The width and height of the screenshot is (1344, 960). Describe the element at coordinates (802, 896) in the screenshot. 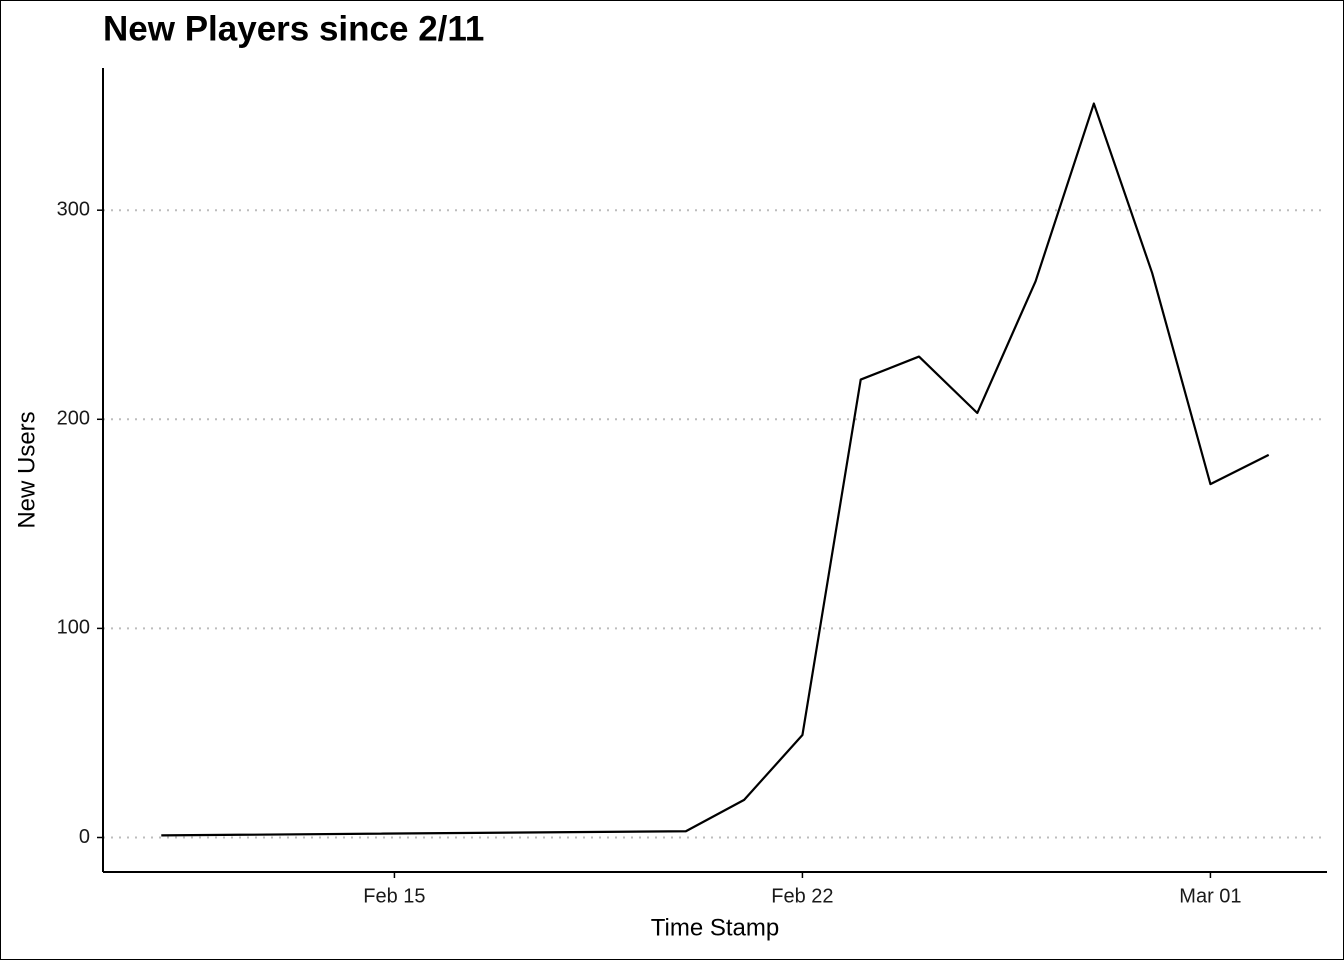

I see `x-tick-label: Feb 22` at that location.